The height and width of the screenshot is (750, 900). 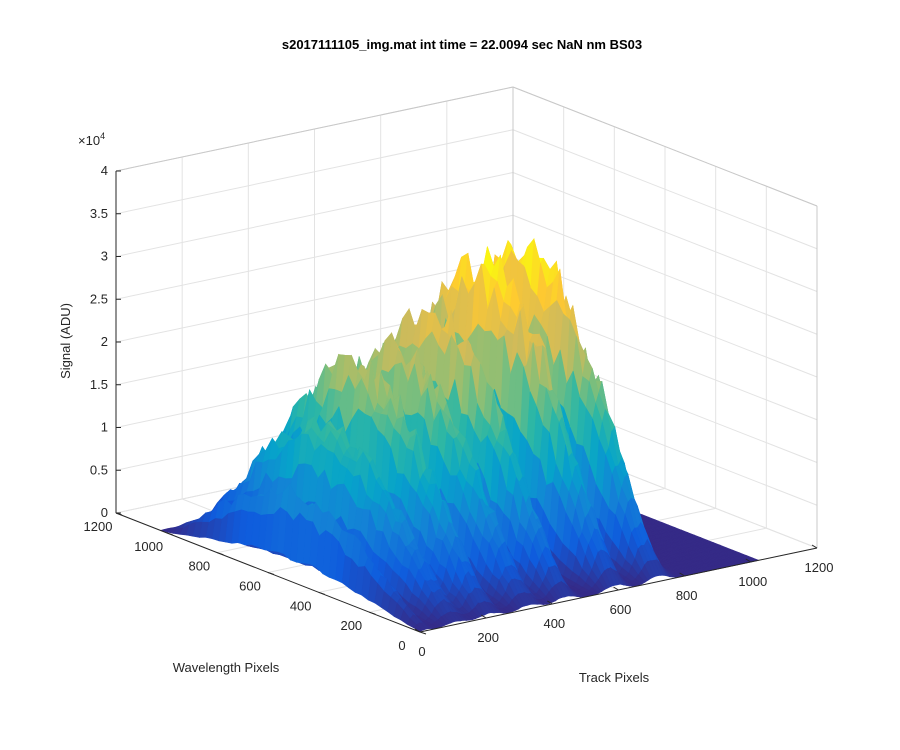 I want to click on x-tick-label: 400, so click(x=554, y=623).